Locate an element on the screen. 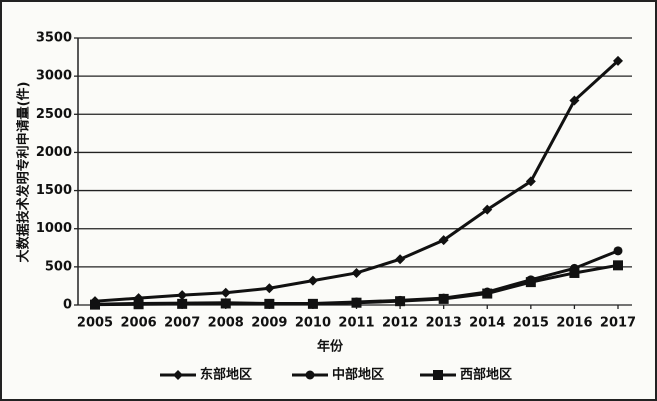  y-tick-label: 3000 is located at coordinates (54, 76).